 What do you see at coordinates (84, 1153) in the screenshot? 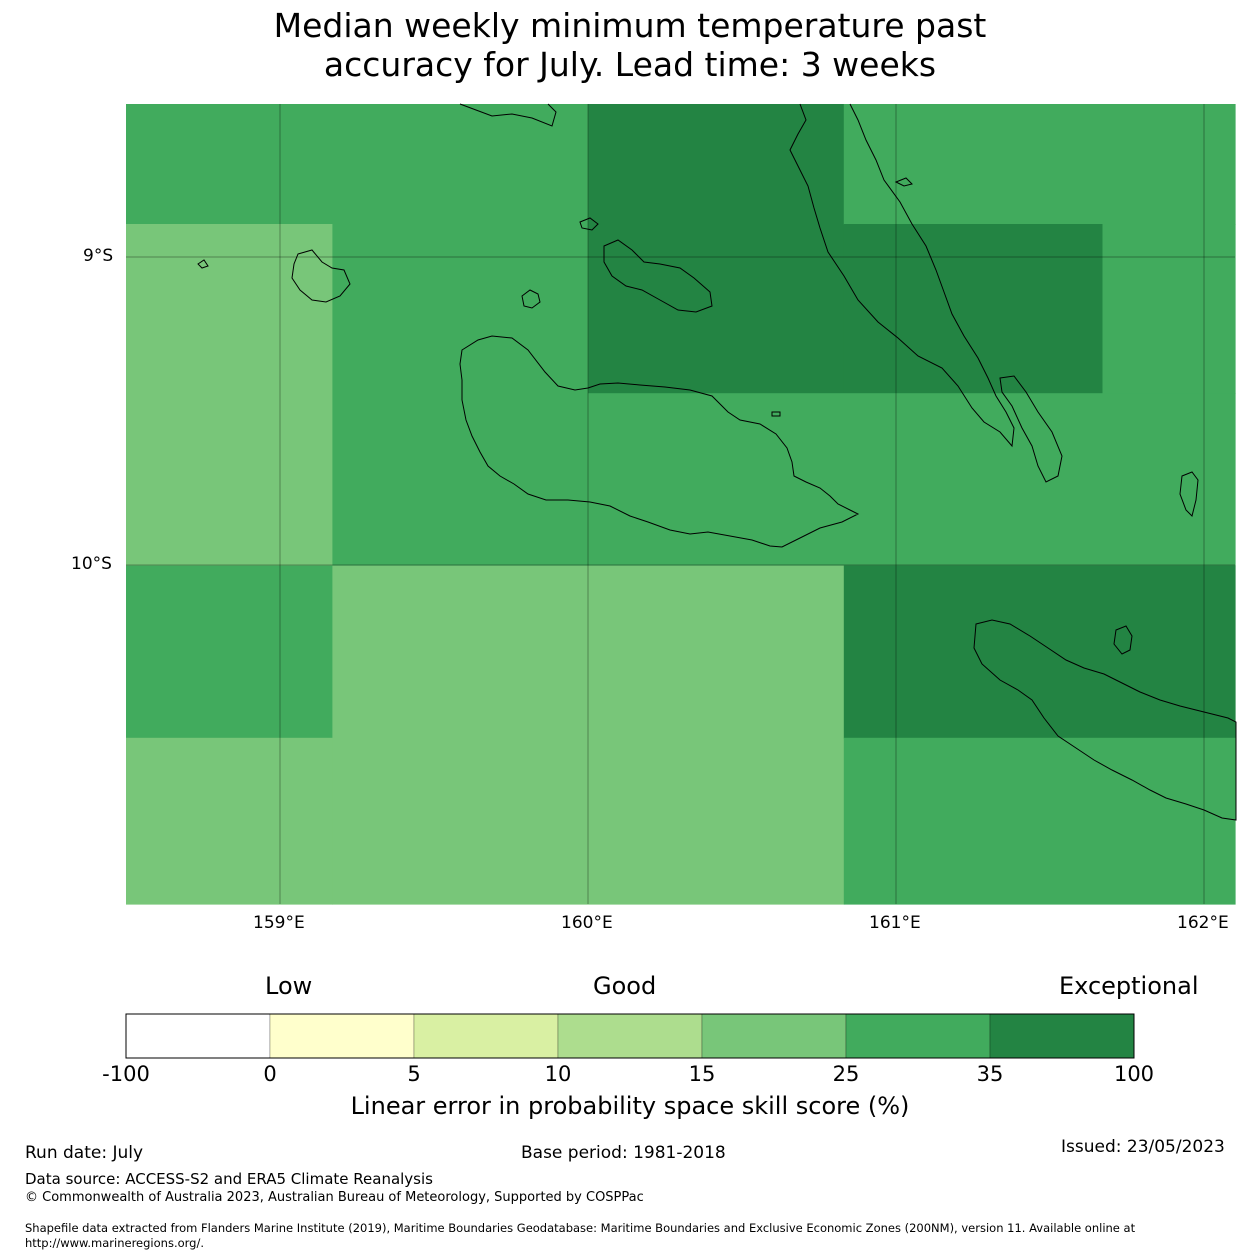
I see `run-date: Run date: July` at bounding box center [84, 1153].